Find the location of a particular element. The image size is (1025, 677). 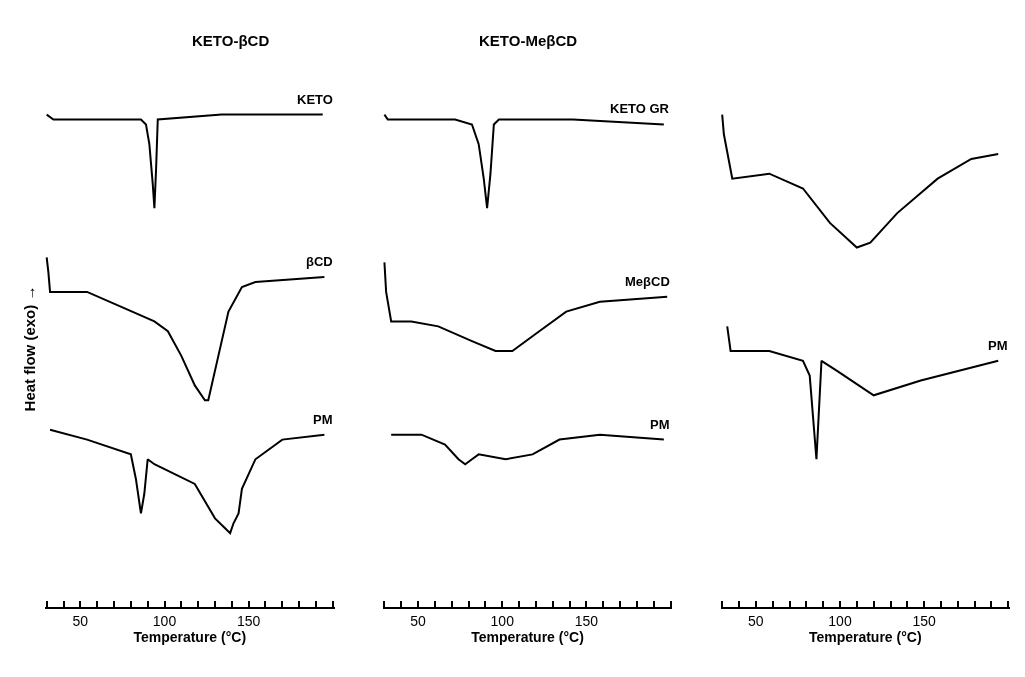

chart-title: KETO-MeβCD is located at coordinates (528, 40).